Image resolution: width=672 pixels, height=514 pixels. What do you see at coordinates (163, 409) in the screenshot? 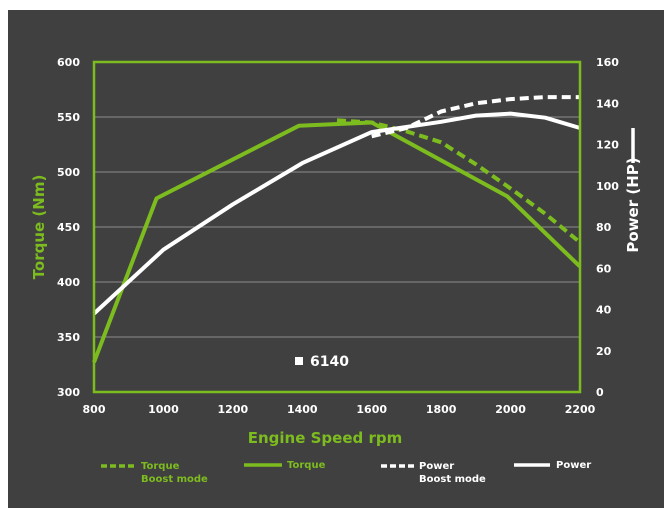
I see `x-tick-label-1000: 1000` at bounding box center [163, 409].